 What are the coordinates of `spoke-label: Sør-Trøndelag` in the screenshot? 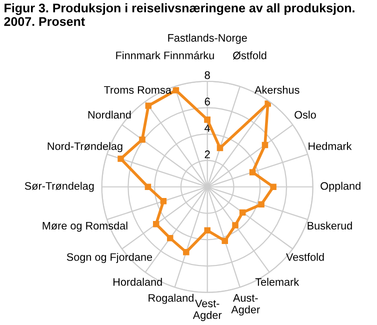 It's located at (59, 187).